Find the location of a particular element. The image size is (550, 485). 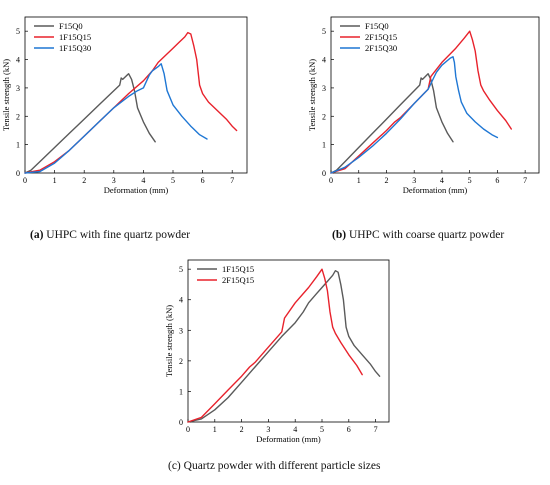

legend-label-a-3: 1F15Q30 is located at coordinates (75, 48).